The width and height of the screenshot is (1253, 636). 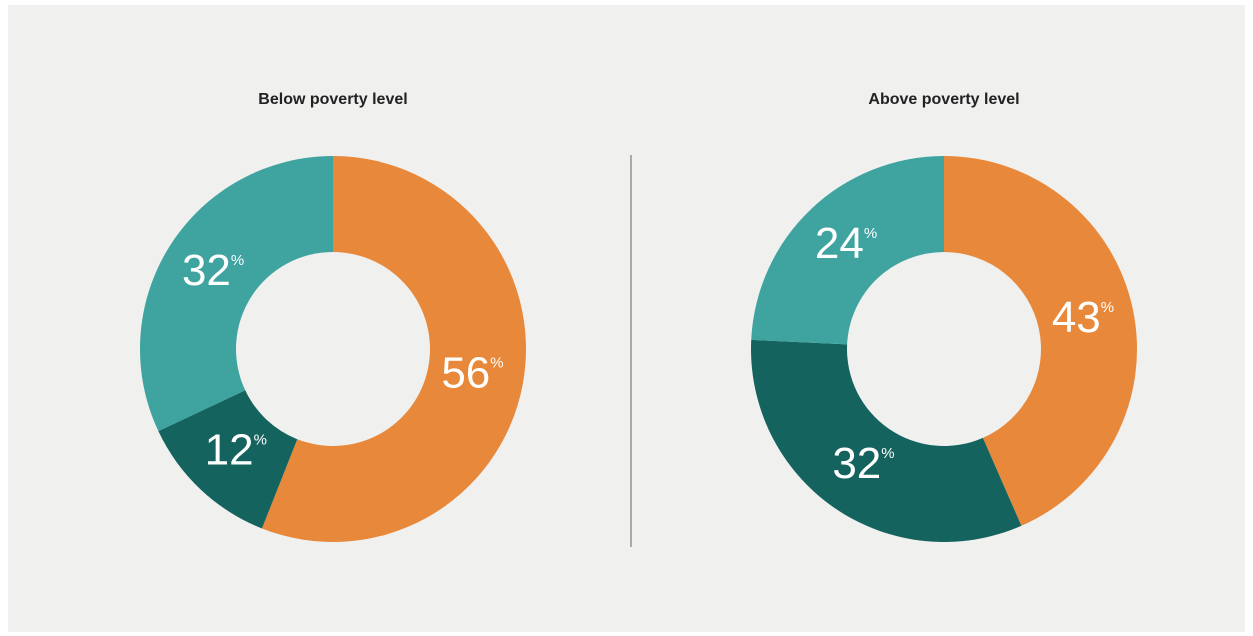 What do you see at coordinates (236, 449) in the screenshot?
I see `value-label: 12%` at bounding box center [236, 449].